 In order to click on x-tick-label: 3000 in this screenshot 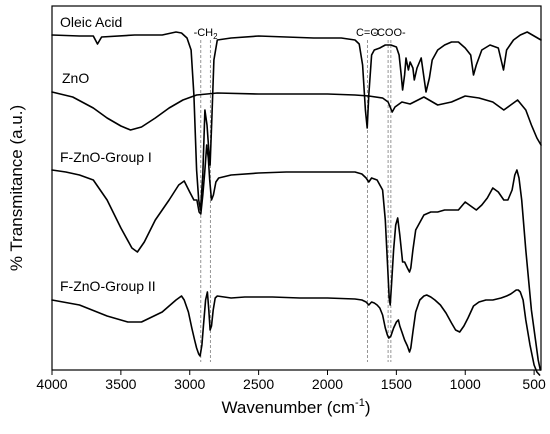, I will do `click(189, 384)`.